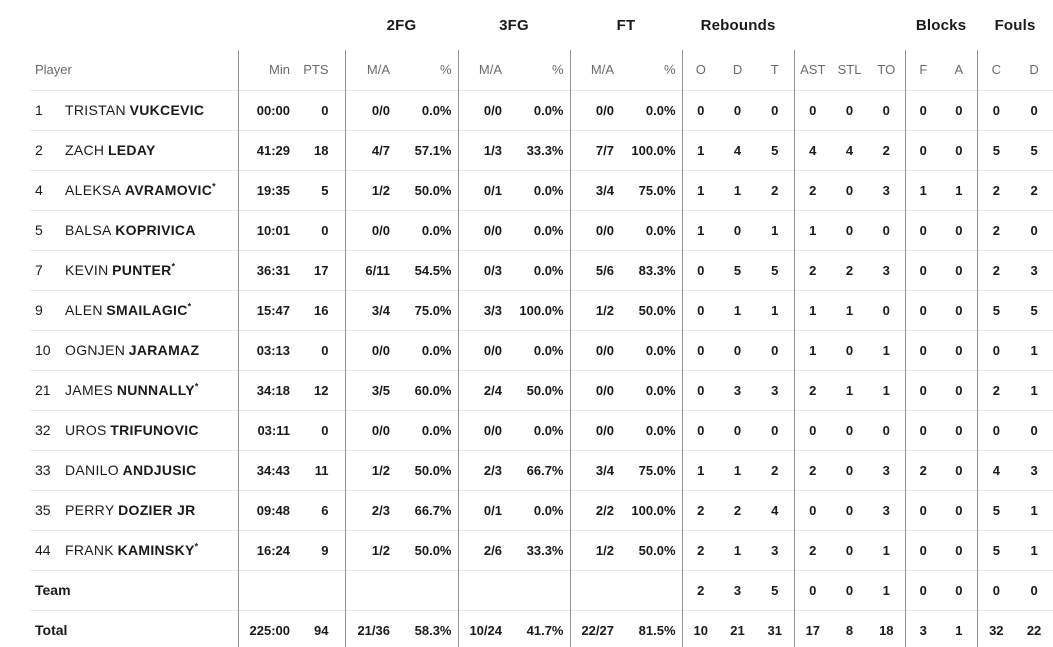 The image size is (1053, 647). Describe the element at coordinates (39, 270) in the screenshot. I see `jersey-number: 7` at that location.